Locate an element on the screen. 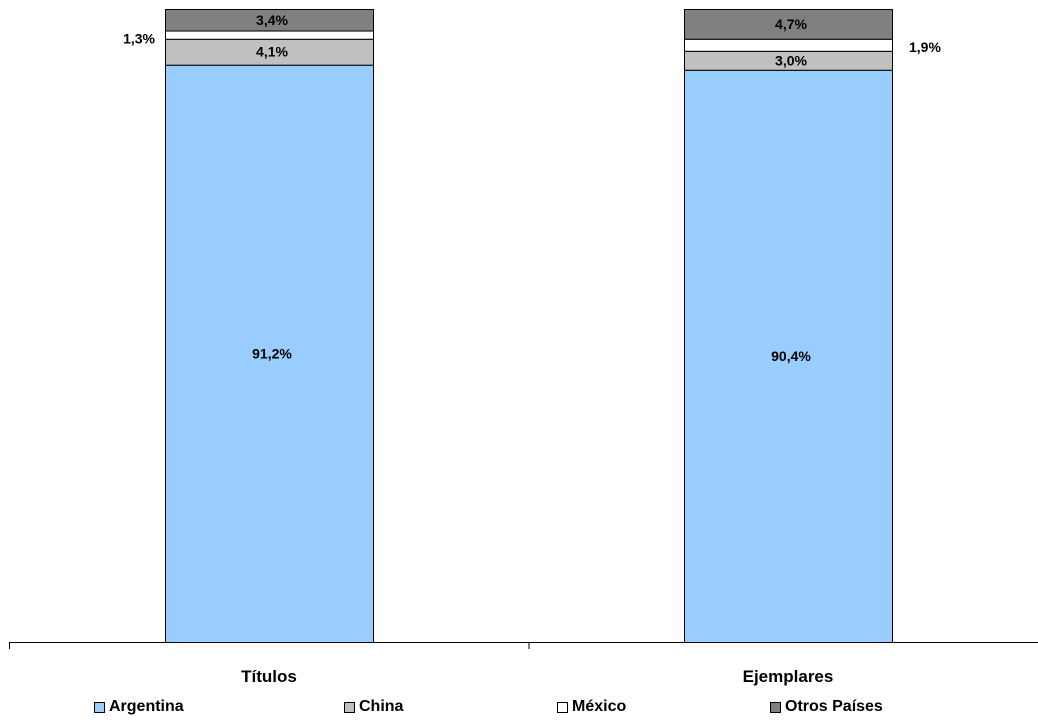 This screenshot has height=722, width=1038. legend-item-china: China is located at coordinates (373, 707).